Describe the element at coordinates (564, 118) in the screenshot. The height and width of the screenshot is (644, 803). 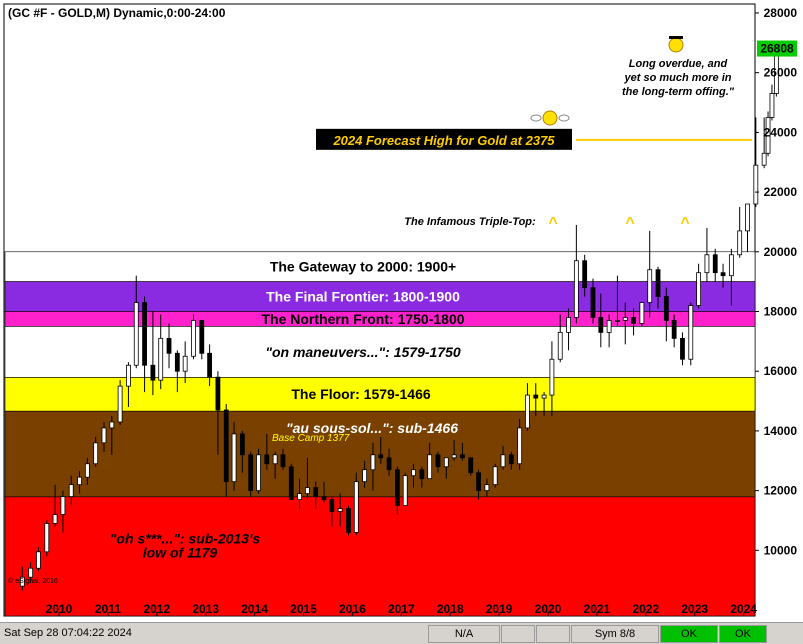
I see `smiley-right-wing-icon` at that location.